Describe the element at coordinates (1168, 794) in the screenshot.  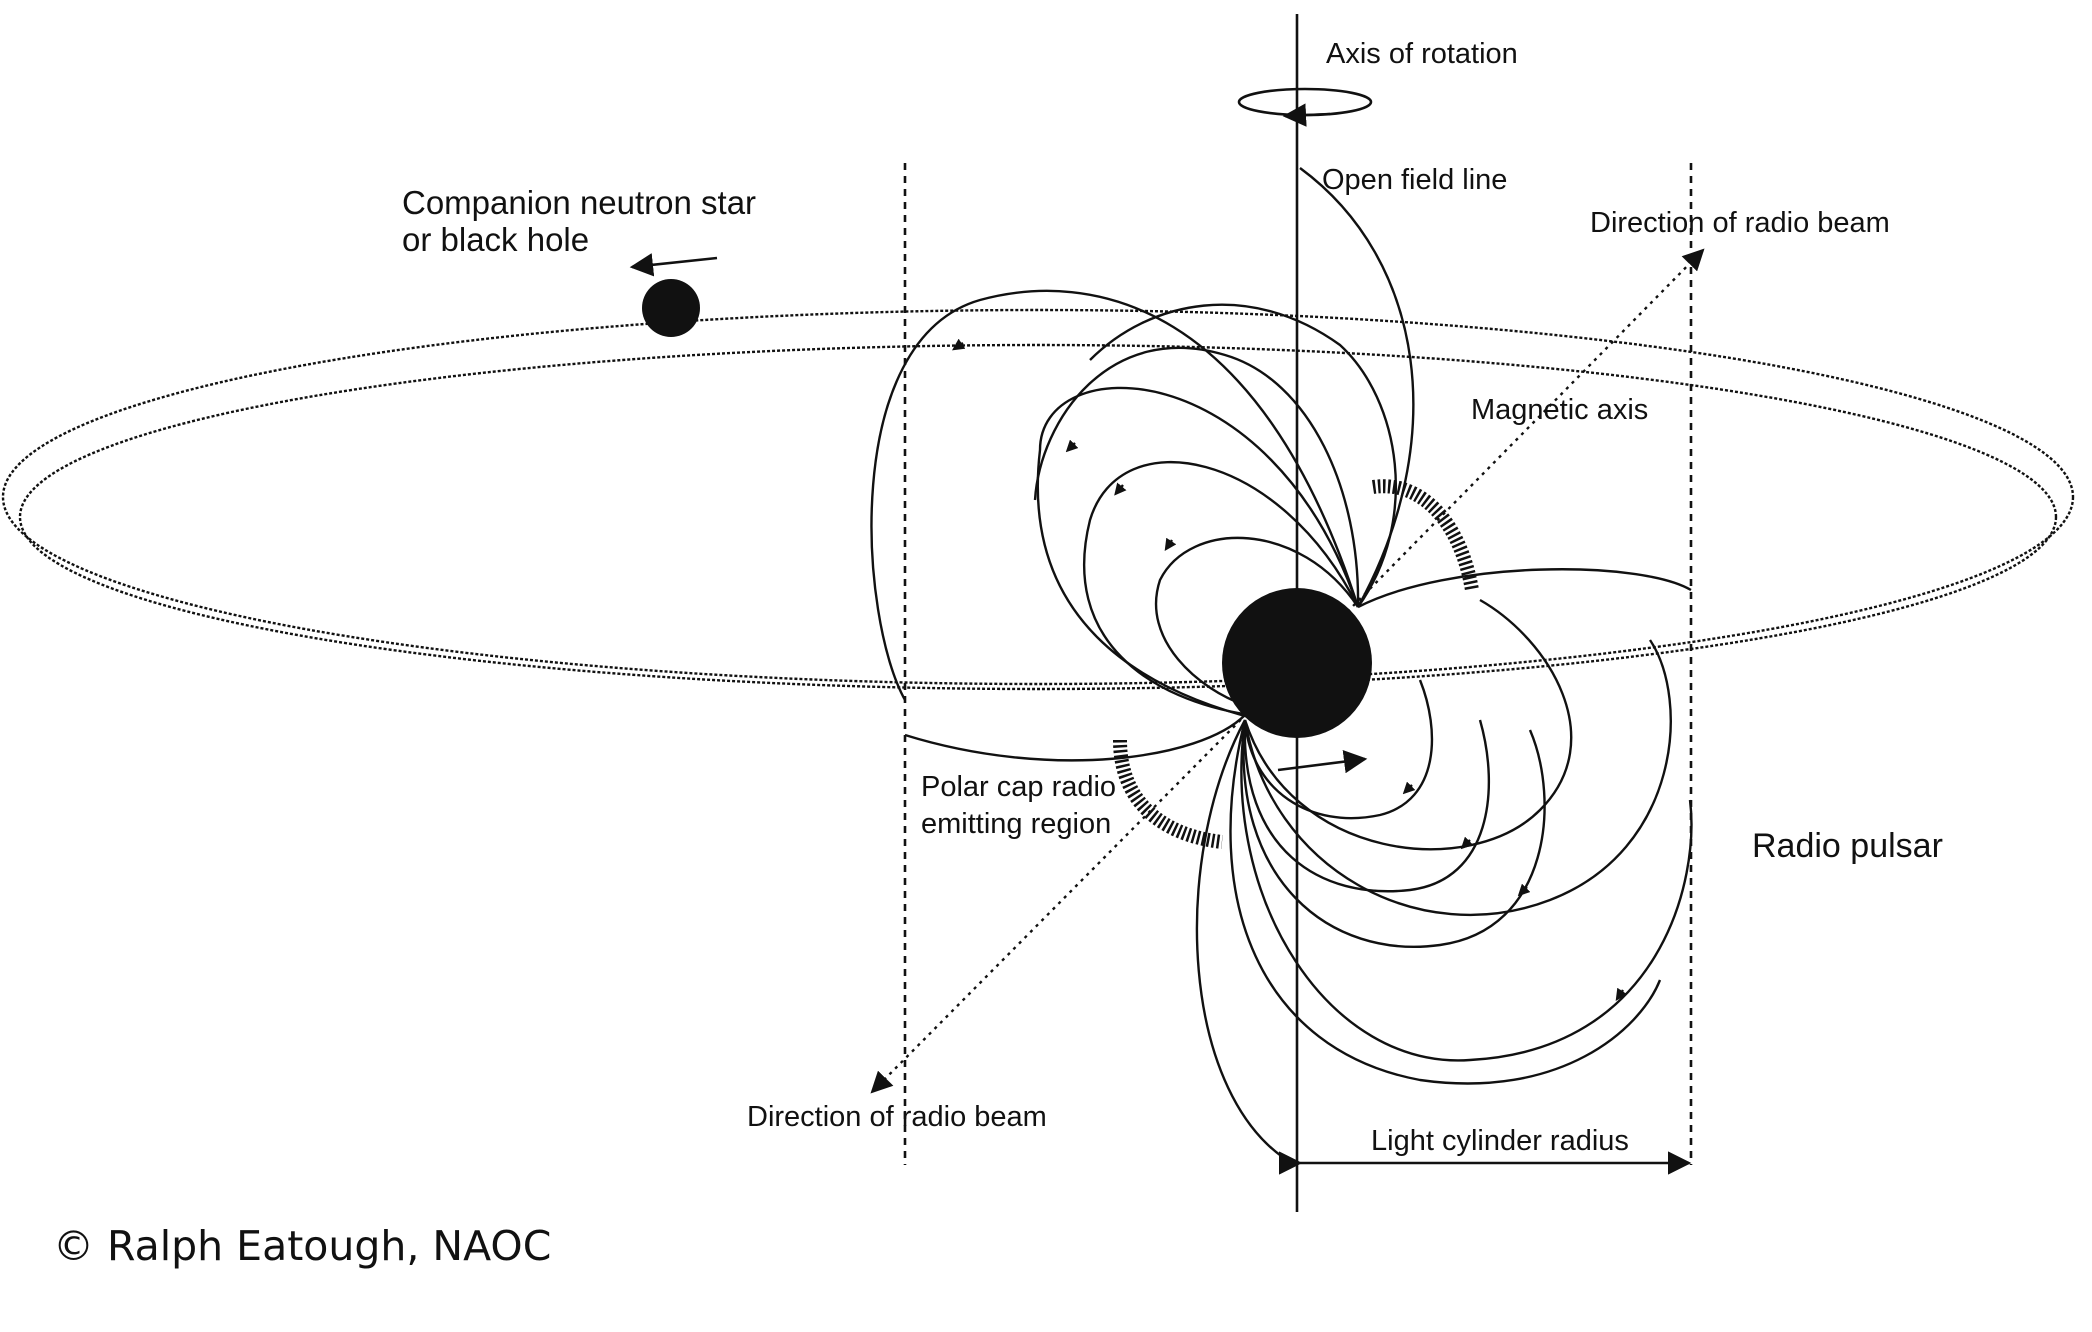
I see `polar-cap-lower` at that location.